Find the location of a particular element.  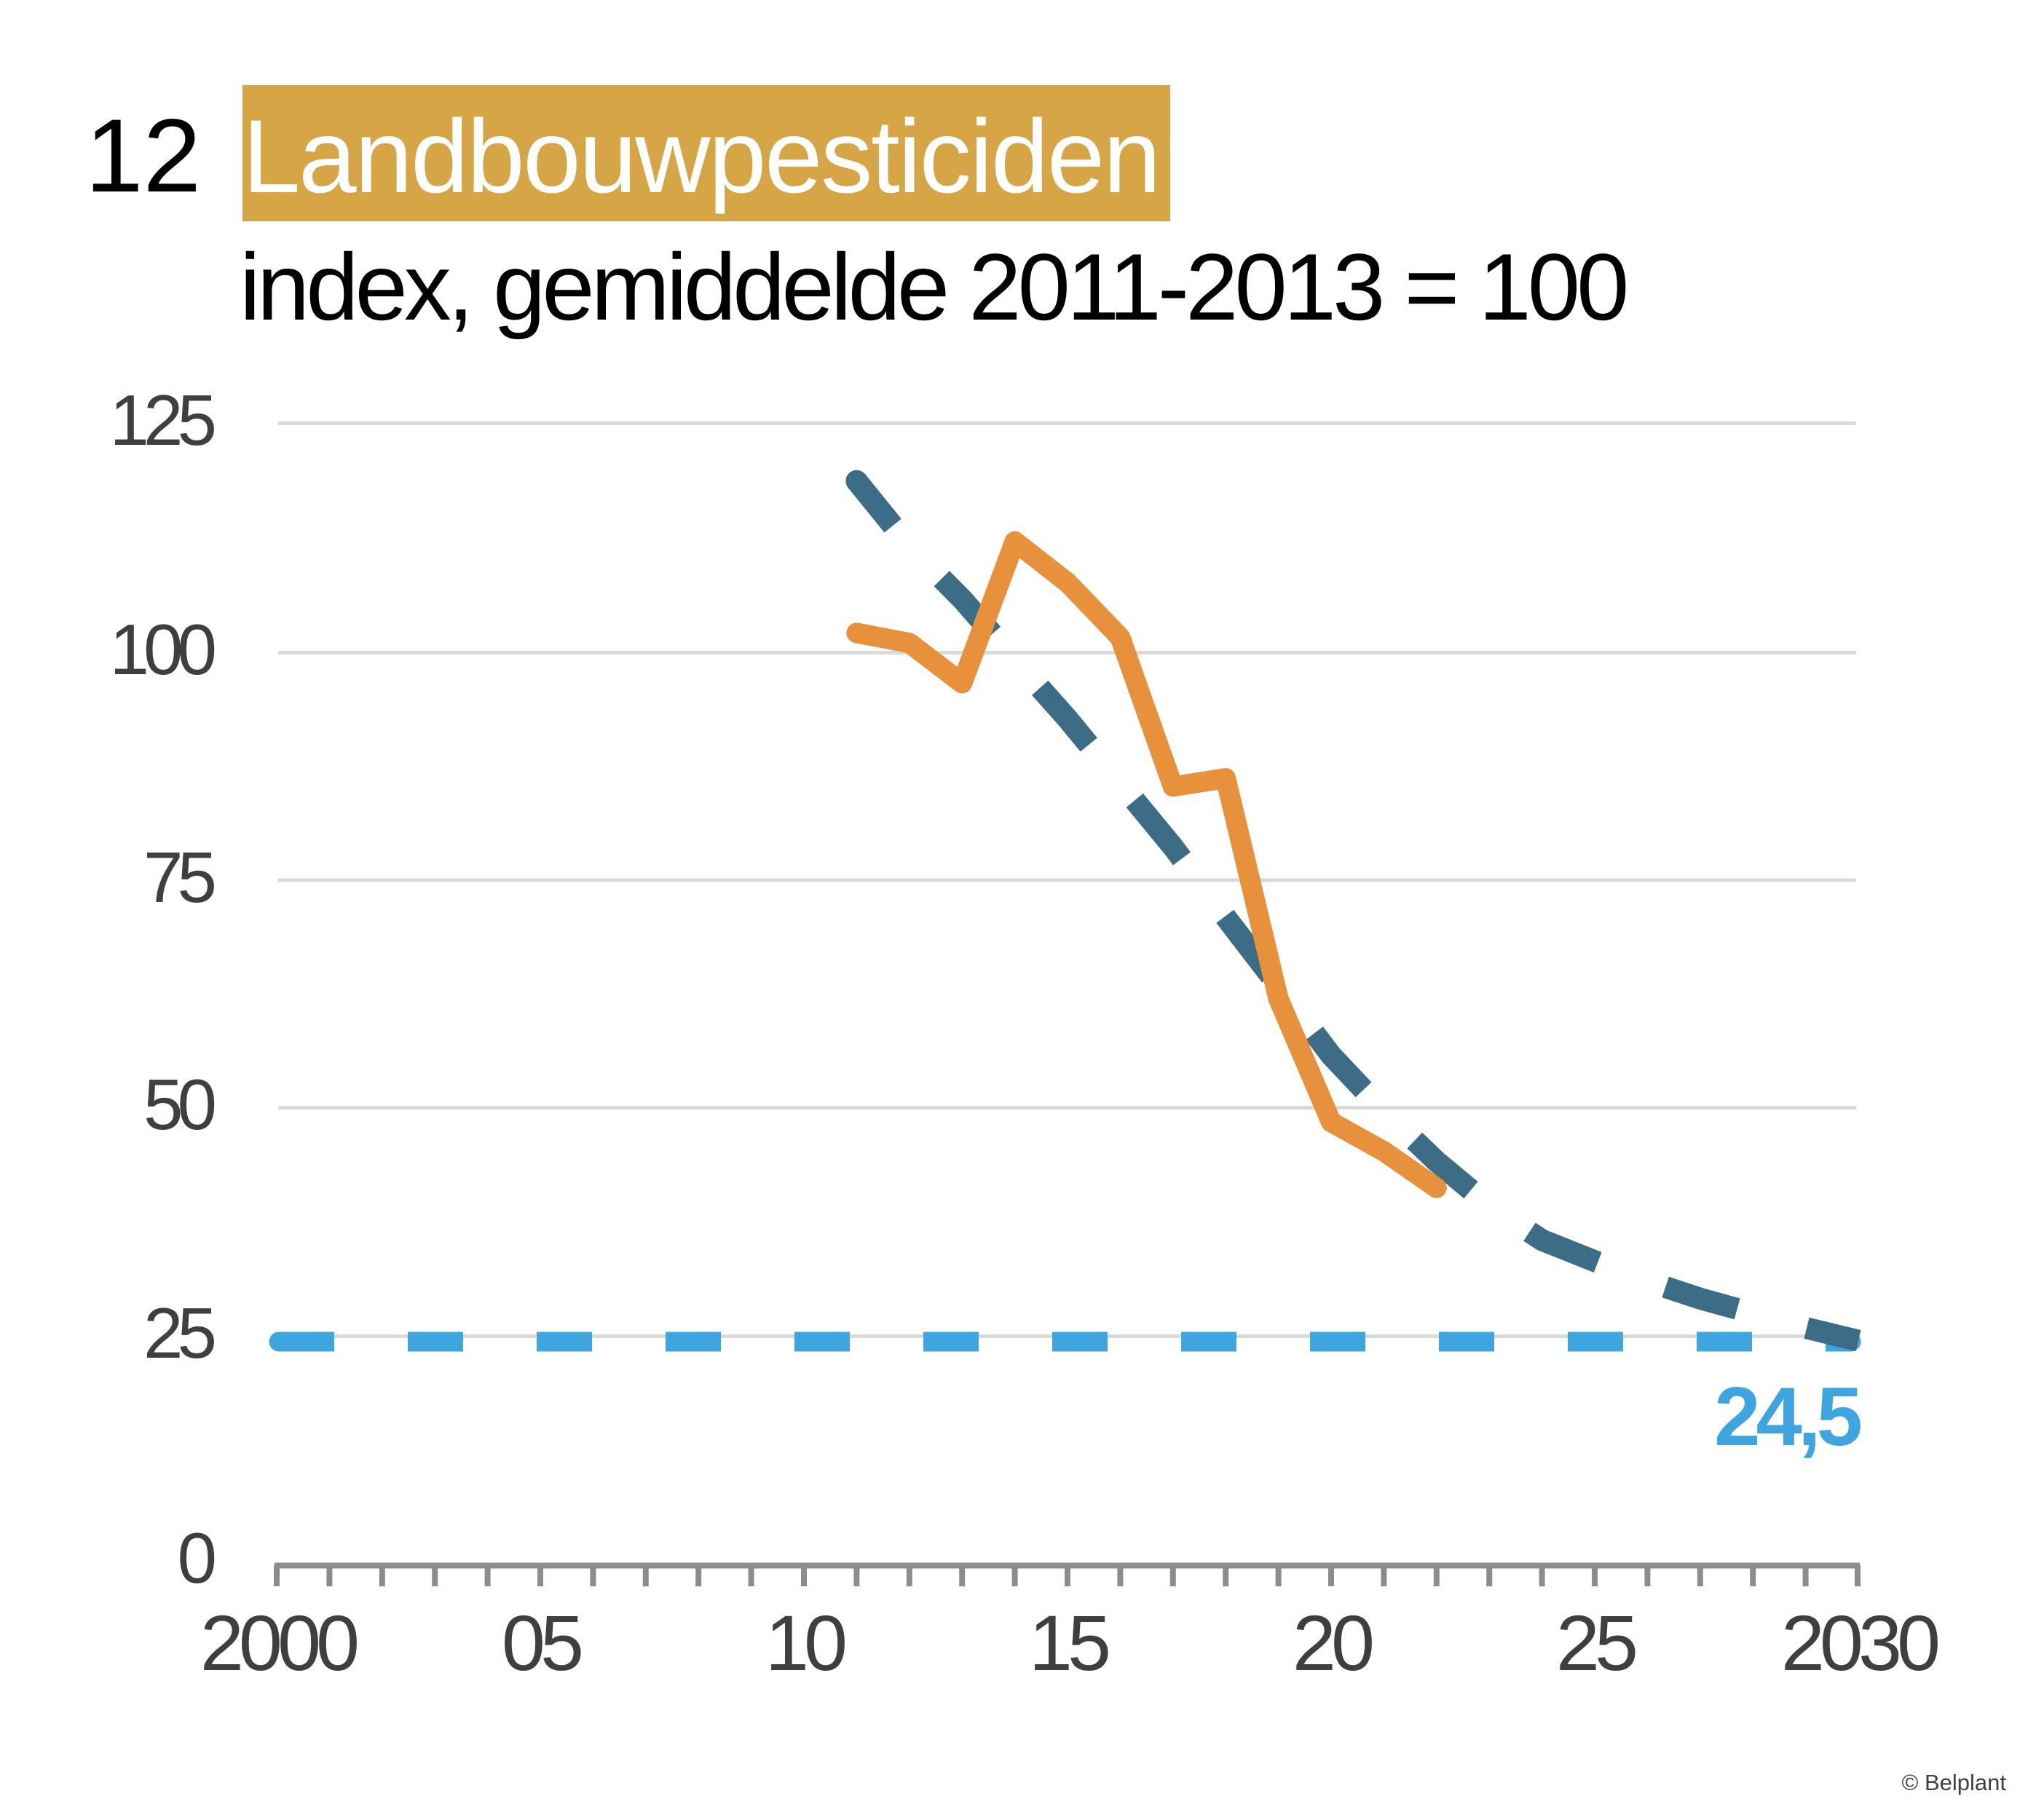

svg-text: 05 is located at coordinates (541, 1643).